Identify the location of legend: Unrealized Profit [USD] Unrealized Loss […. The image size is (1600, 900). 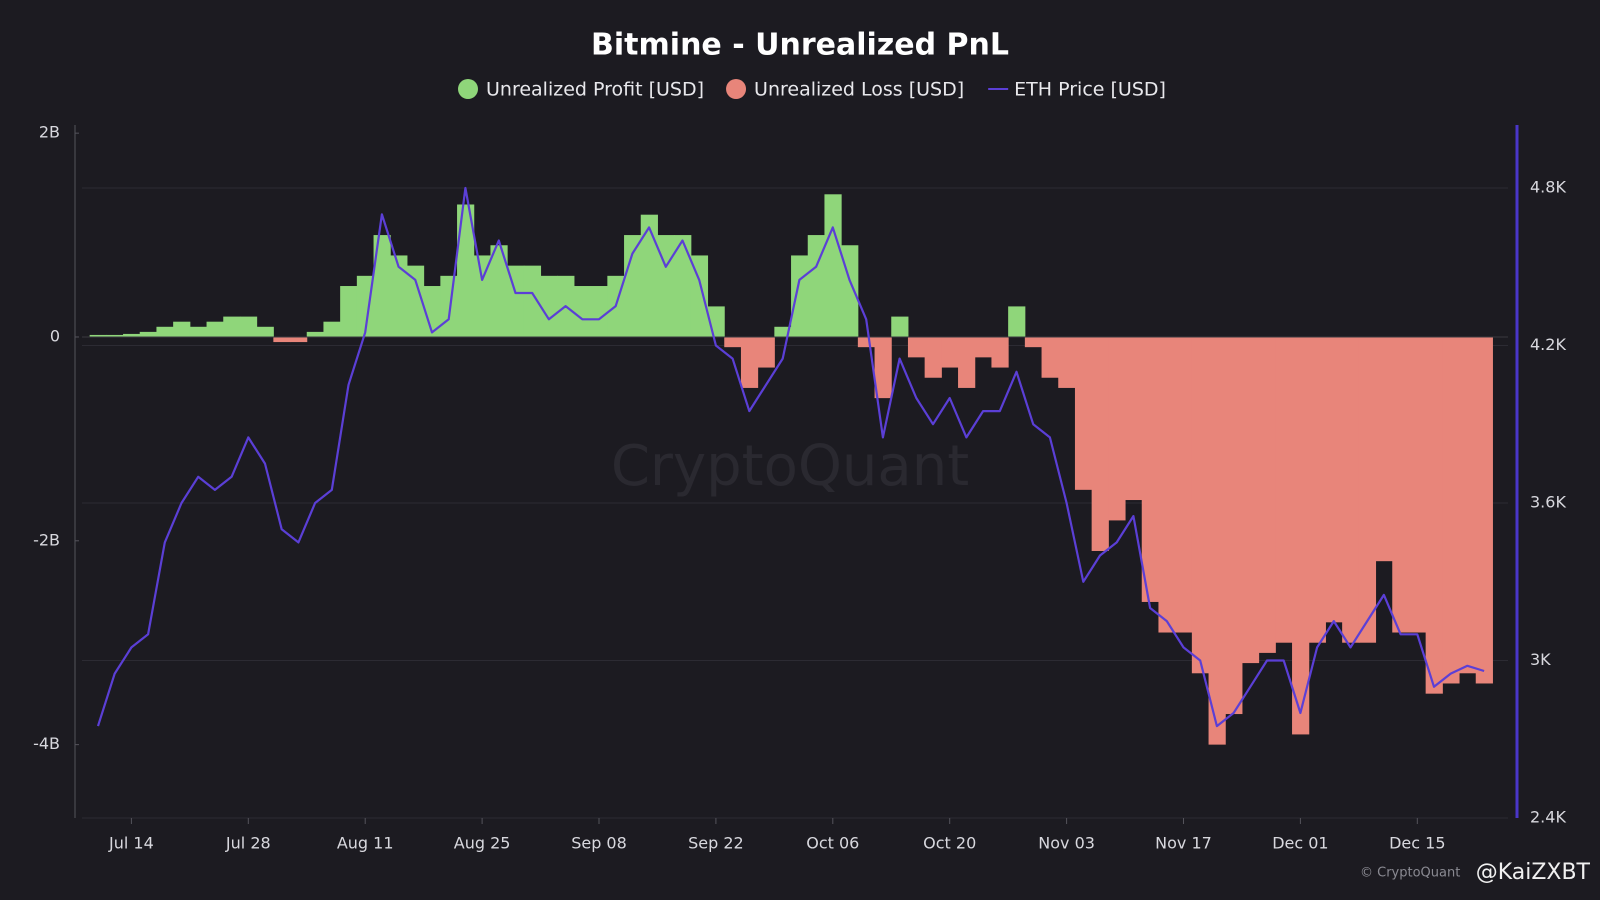
(812, 90).